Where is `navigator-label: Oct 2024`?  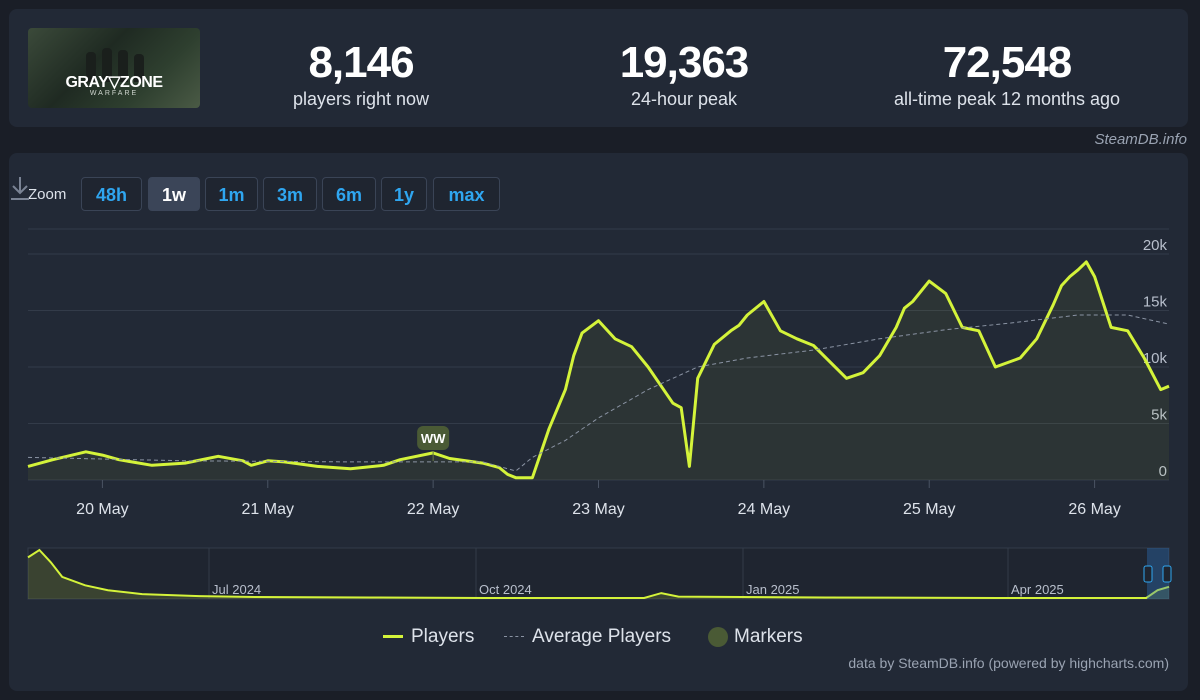 navigator-label: Oct 2024 is located at coordinates (505, 589).